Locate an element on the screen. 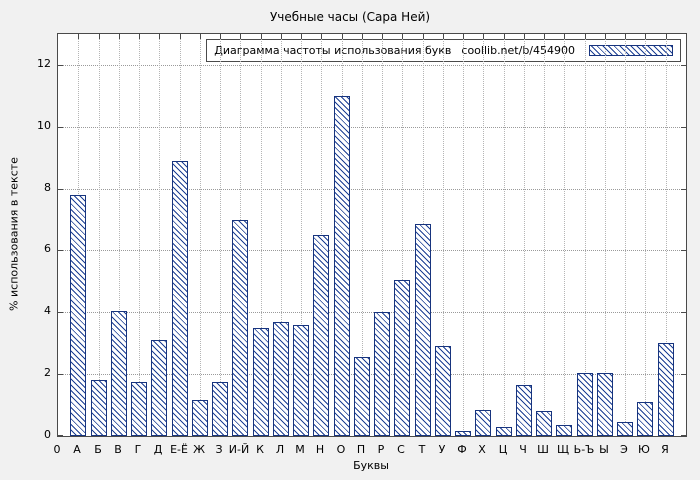  x-tick-label: Д is located at coordinates (158, 449).